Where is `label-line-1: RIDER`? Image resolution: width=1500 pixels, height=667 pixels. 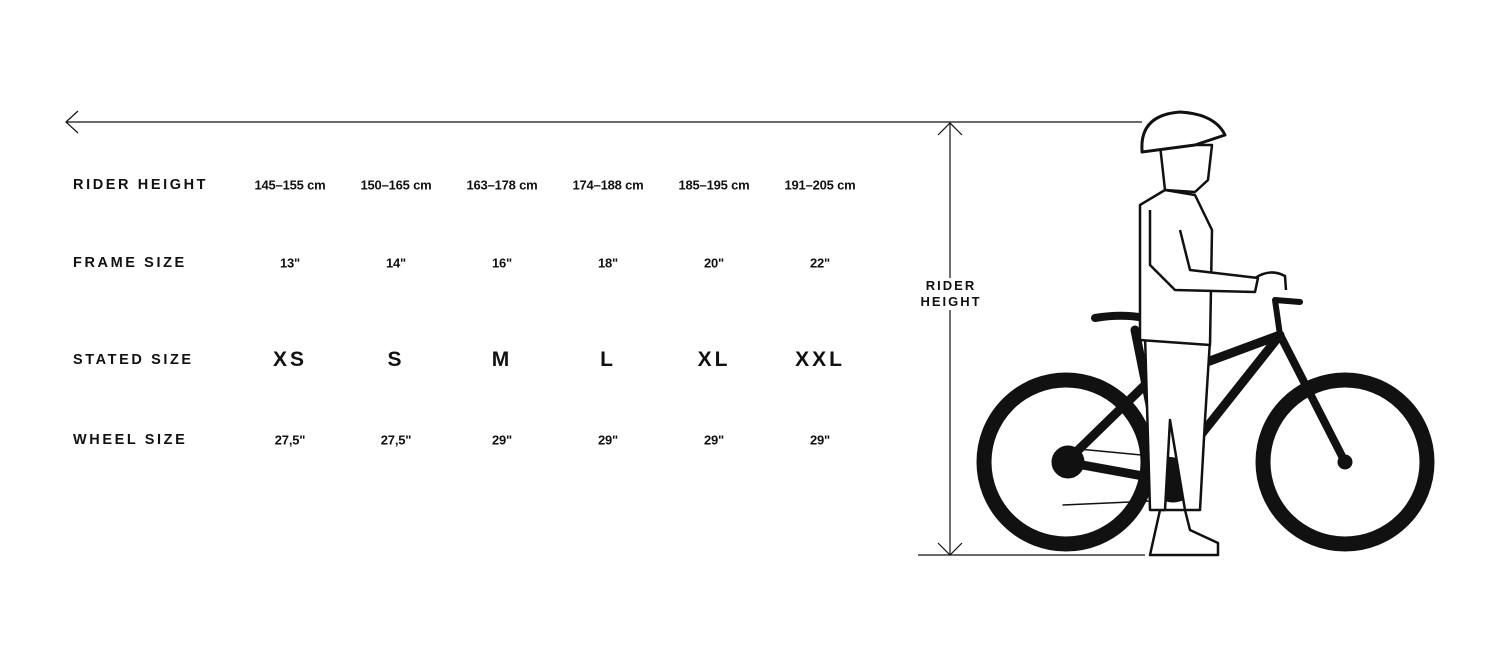
label-line-1: RIDER is located at coordinates (951, 285).